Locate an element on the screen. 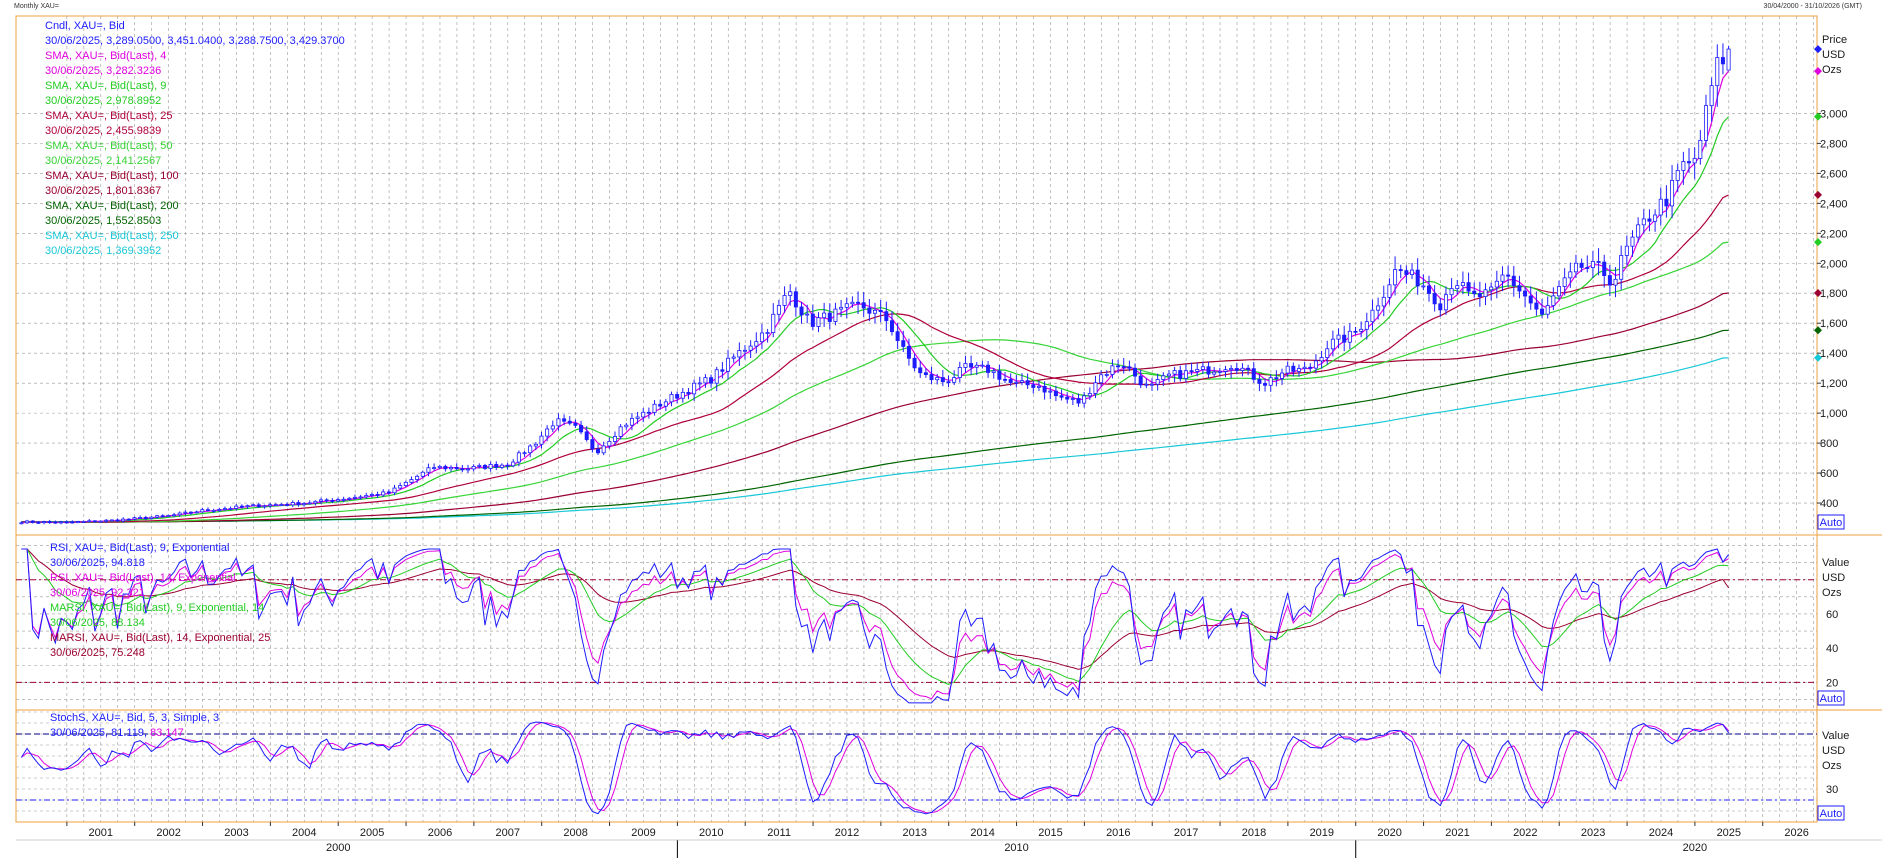 Image resolution: width=1882 pixels, height=858 pixels. stoch-series-k is located at coordinates (875, 768).